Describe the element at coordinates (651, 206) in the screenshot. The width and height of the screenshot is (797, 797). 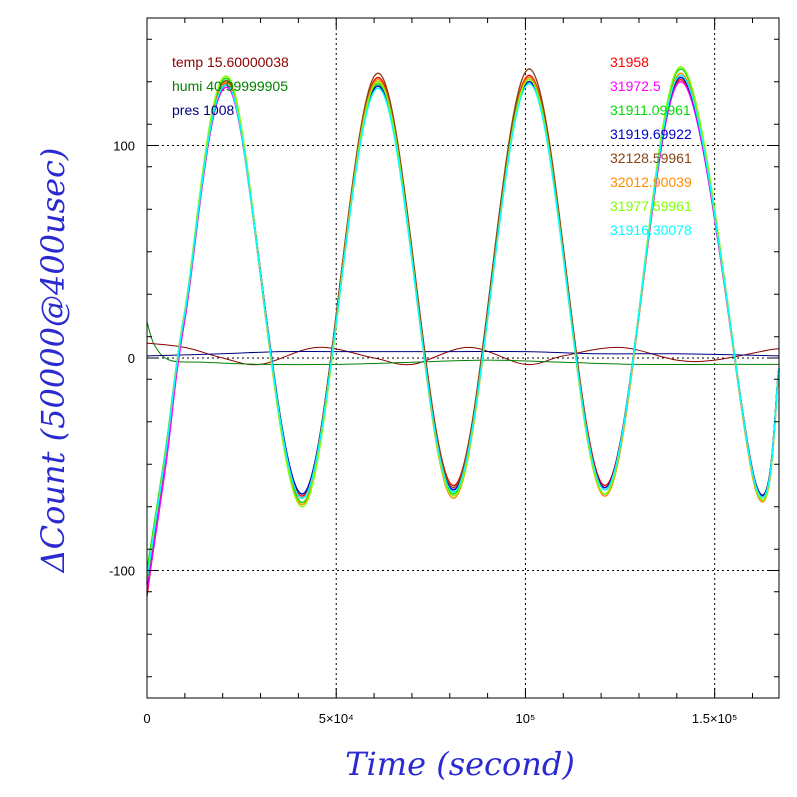
I see `series-legend-entry: 31977.59961` at that location.